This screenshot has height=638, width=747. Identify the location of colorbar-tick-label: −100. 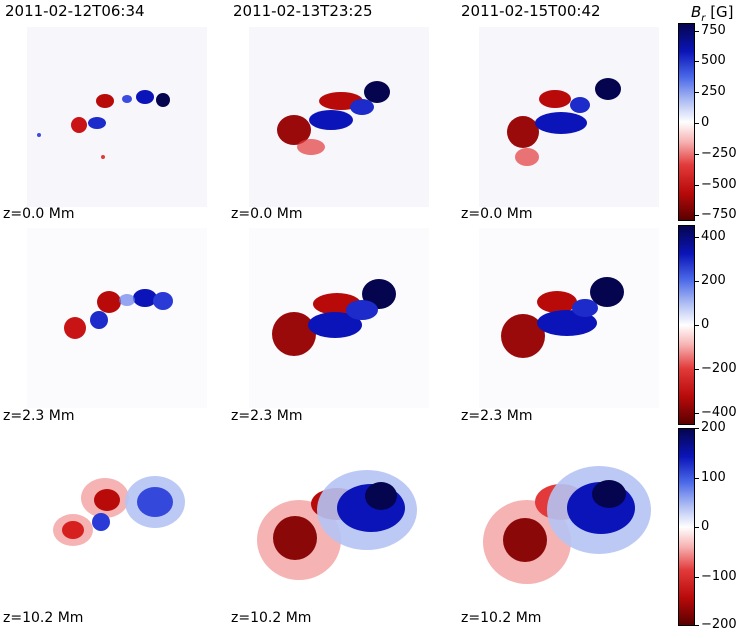
(719, 576).